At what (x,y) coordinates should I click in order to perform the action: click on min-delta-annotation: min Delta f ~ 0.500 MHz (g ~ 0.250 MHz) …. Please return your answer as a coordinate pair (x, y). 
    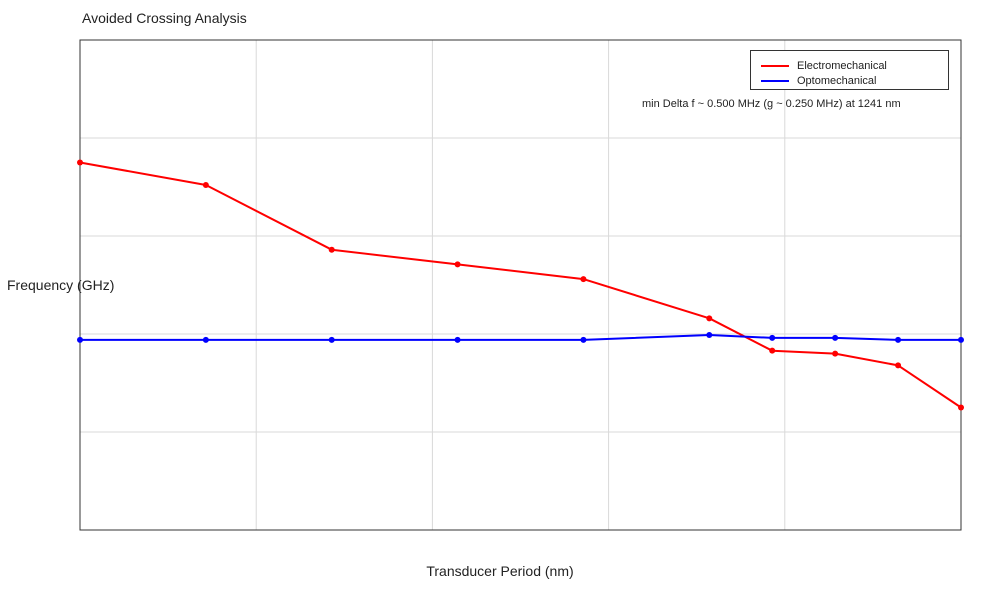
    Looking at the image, I should click on (771, 104).